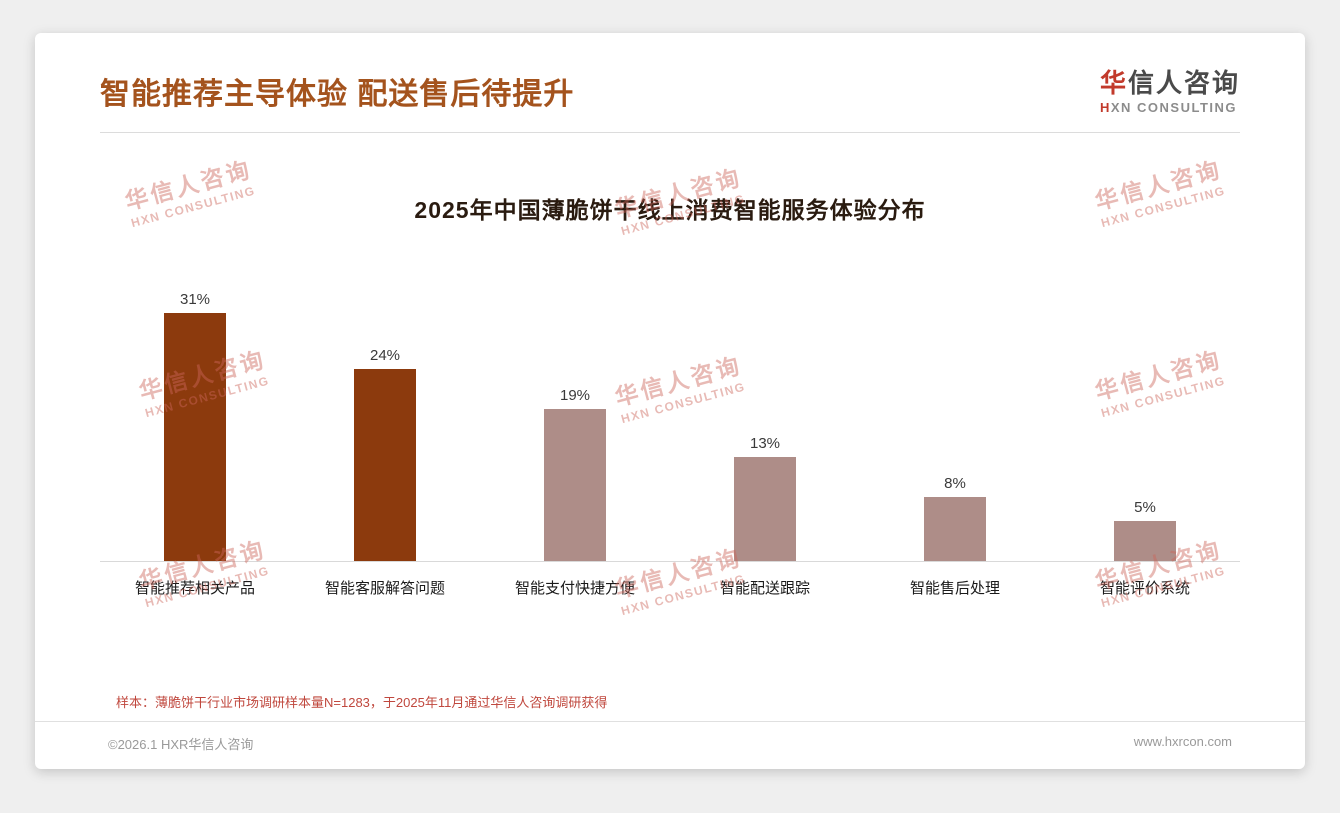 This screenshot has height=813, width=1340. I want to click on category-label: 智能客服解答问题, so click(384, 588).